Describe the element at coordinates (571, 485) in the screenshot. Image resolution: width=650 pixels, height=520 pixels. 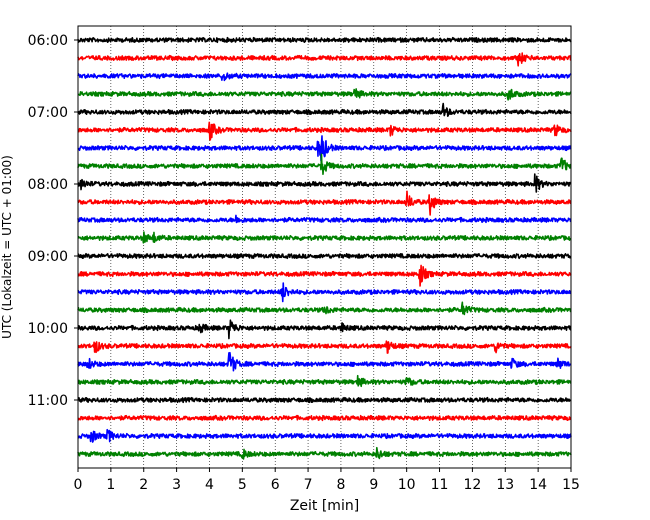
I see `x-tick-label-15: 15` at that location.